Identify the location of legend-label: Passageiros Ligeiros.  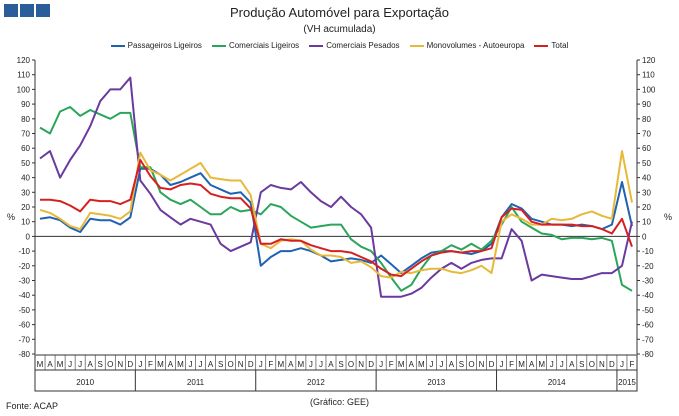
(164, 45).